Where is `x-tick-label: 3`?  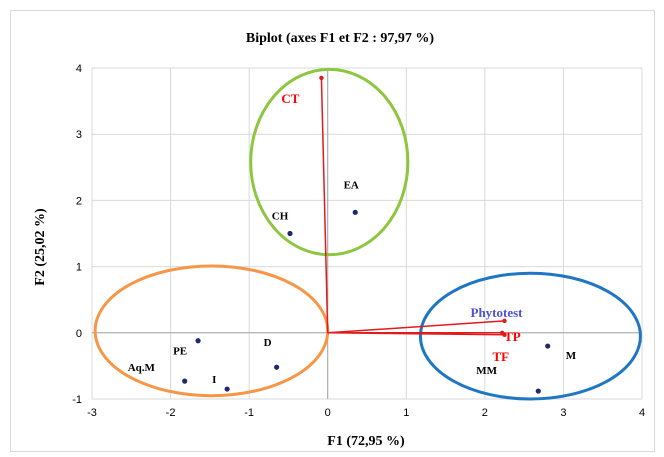
x-tick-label: 3 is located at coordinates (563, 413).